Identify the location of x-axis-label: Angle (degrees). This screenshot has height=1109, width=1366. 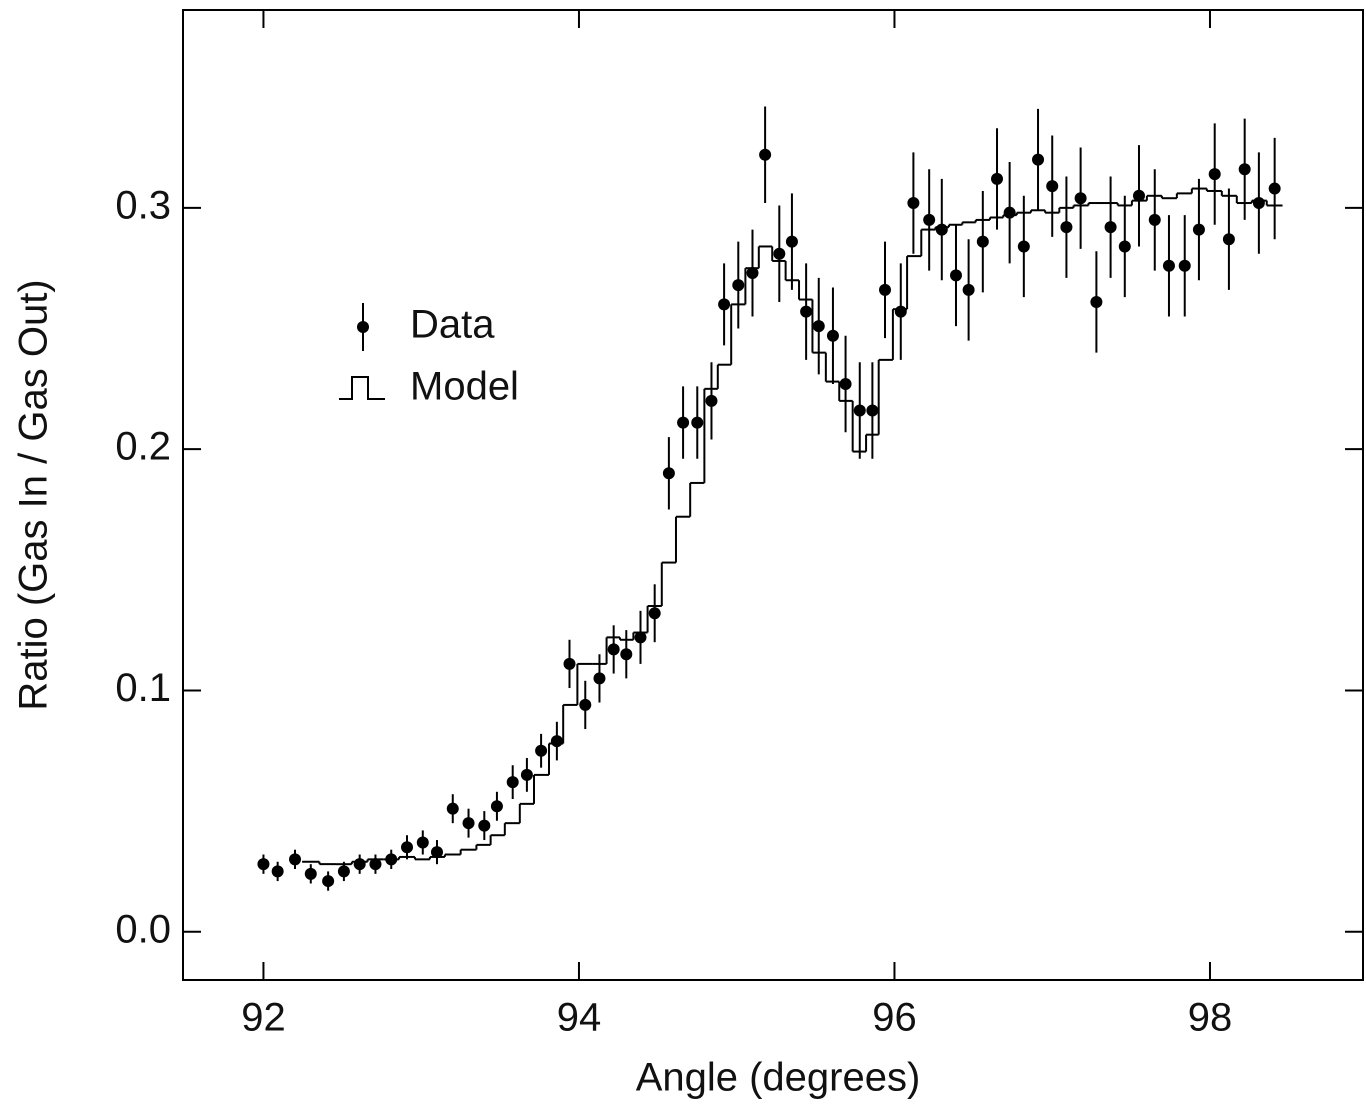
(778, 1078).